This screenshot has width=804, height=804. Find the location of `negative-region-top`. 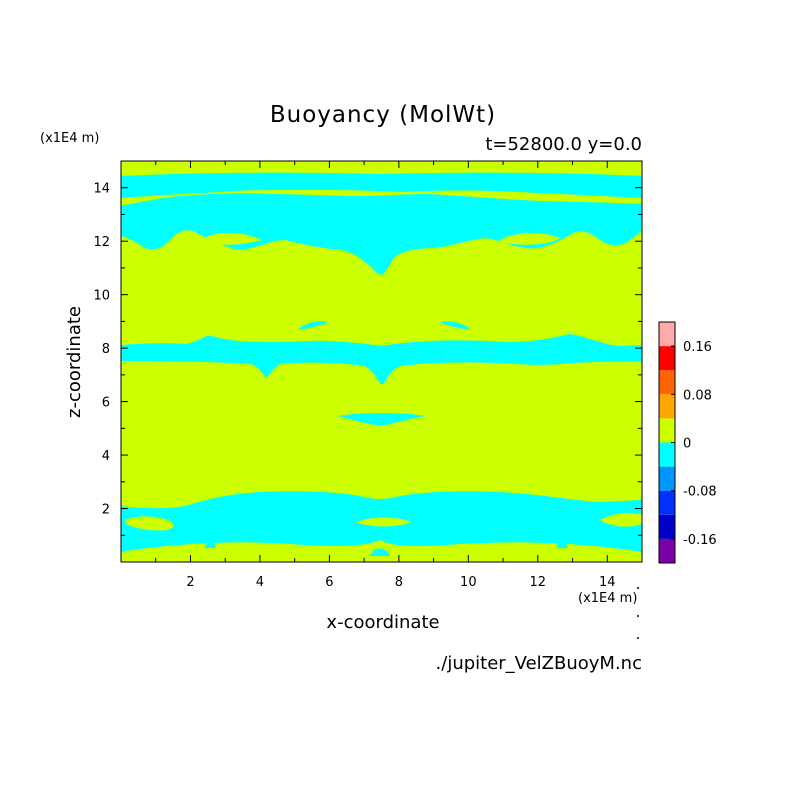

negative-region-top is located at coordinates (381, 185).